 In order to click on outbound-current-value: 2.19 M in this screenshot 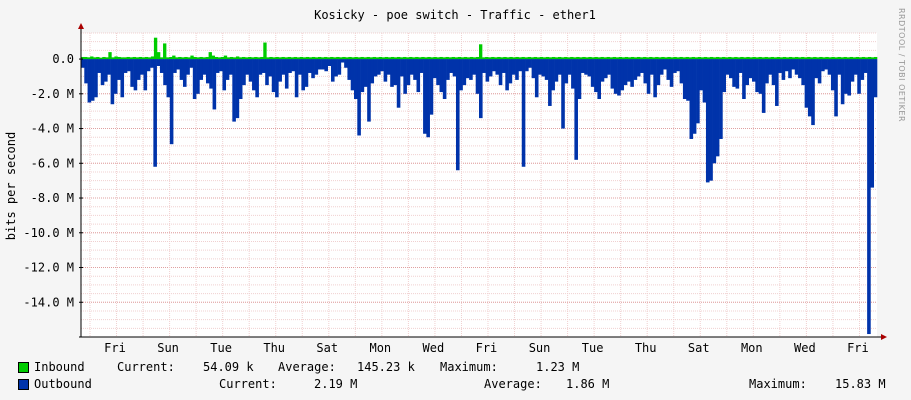, I will do `click(336, 384)`.